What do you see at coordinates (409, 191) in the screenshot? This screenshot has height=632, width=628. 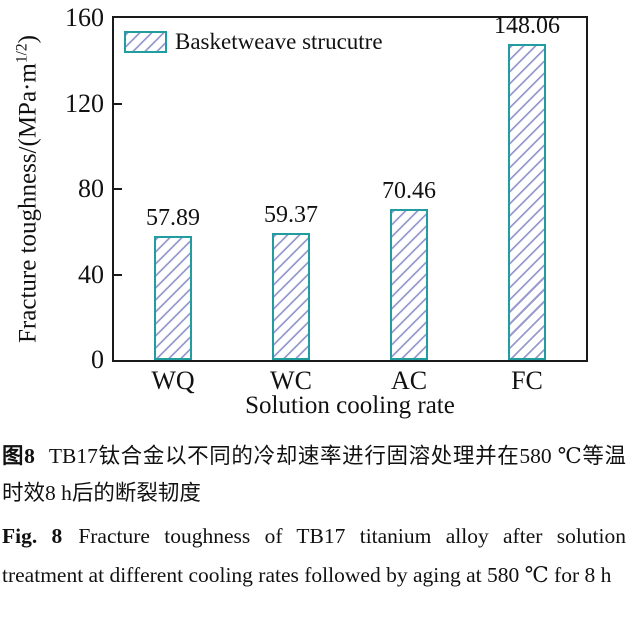 I see `bar-value-label-ac: 70.46` at bounding box center [409, 191].